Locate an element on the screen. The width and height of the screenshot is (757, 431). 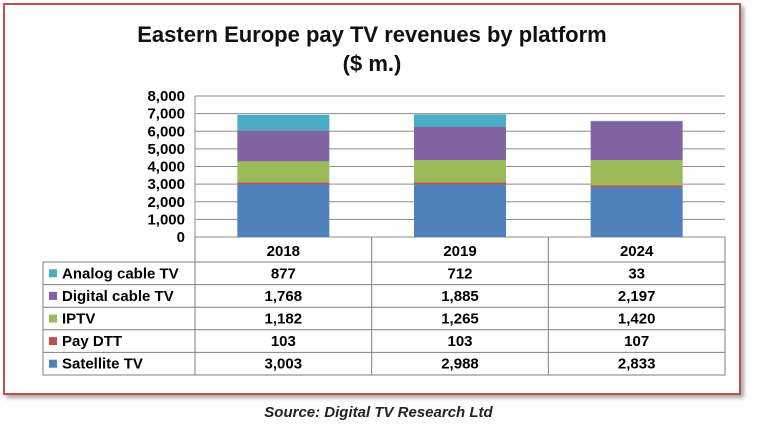
y-tick-label: 2,000 is located at coordinates (166, 202).